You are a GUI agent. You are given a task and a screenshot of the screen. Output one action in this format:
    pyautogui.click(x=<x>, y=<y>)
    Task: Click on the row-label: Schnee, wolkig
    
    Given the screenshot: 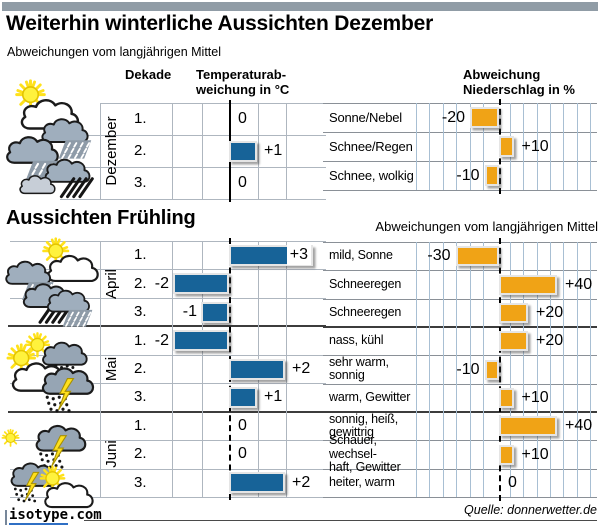 What is the action you would take?
    pyautogui.click(x=371, y=175)
    